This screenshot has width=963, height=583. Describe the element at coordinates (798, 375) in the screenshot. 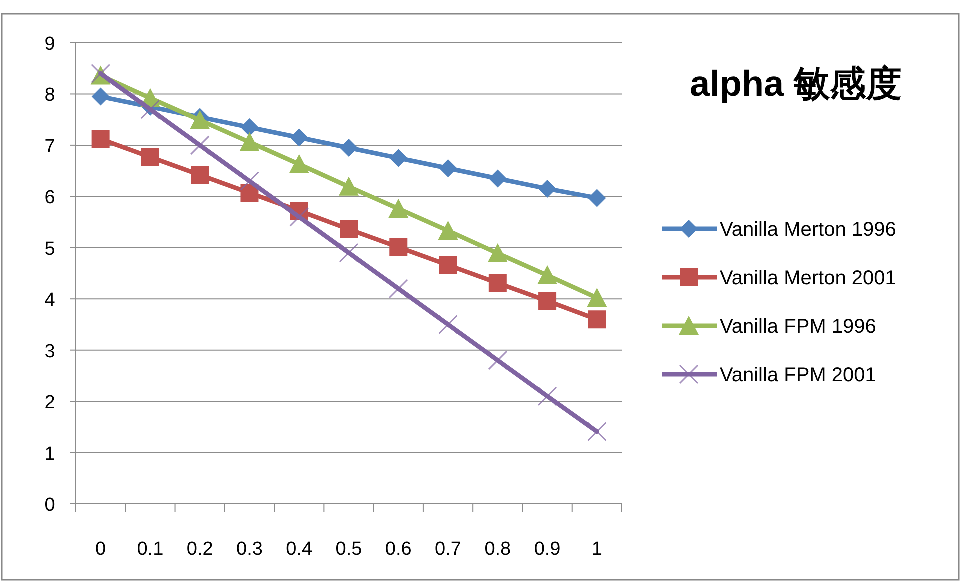

I see `legend-label: Vanilla FPM 2001` at that location.